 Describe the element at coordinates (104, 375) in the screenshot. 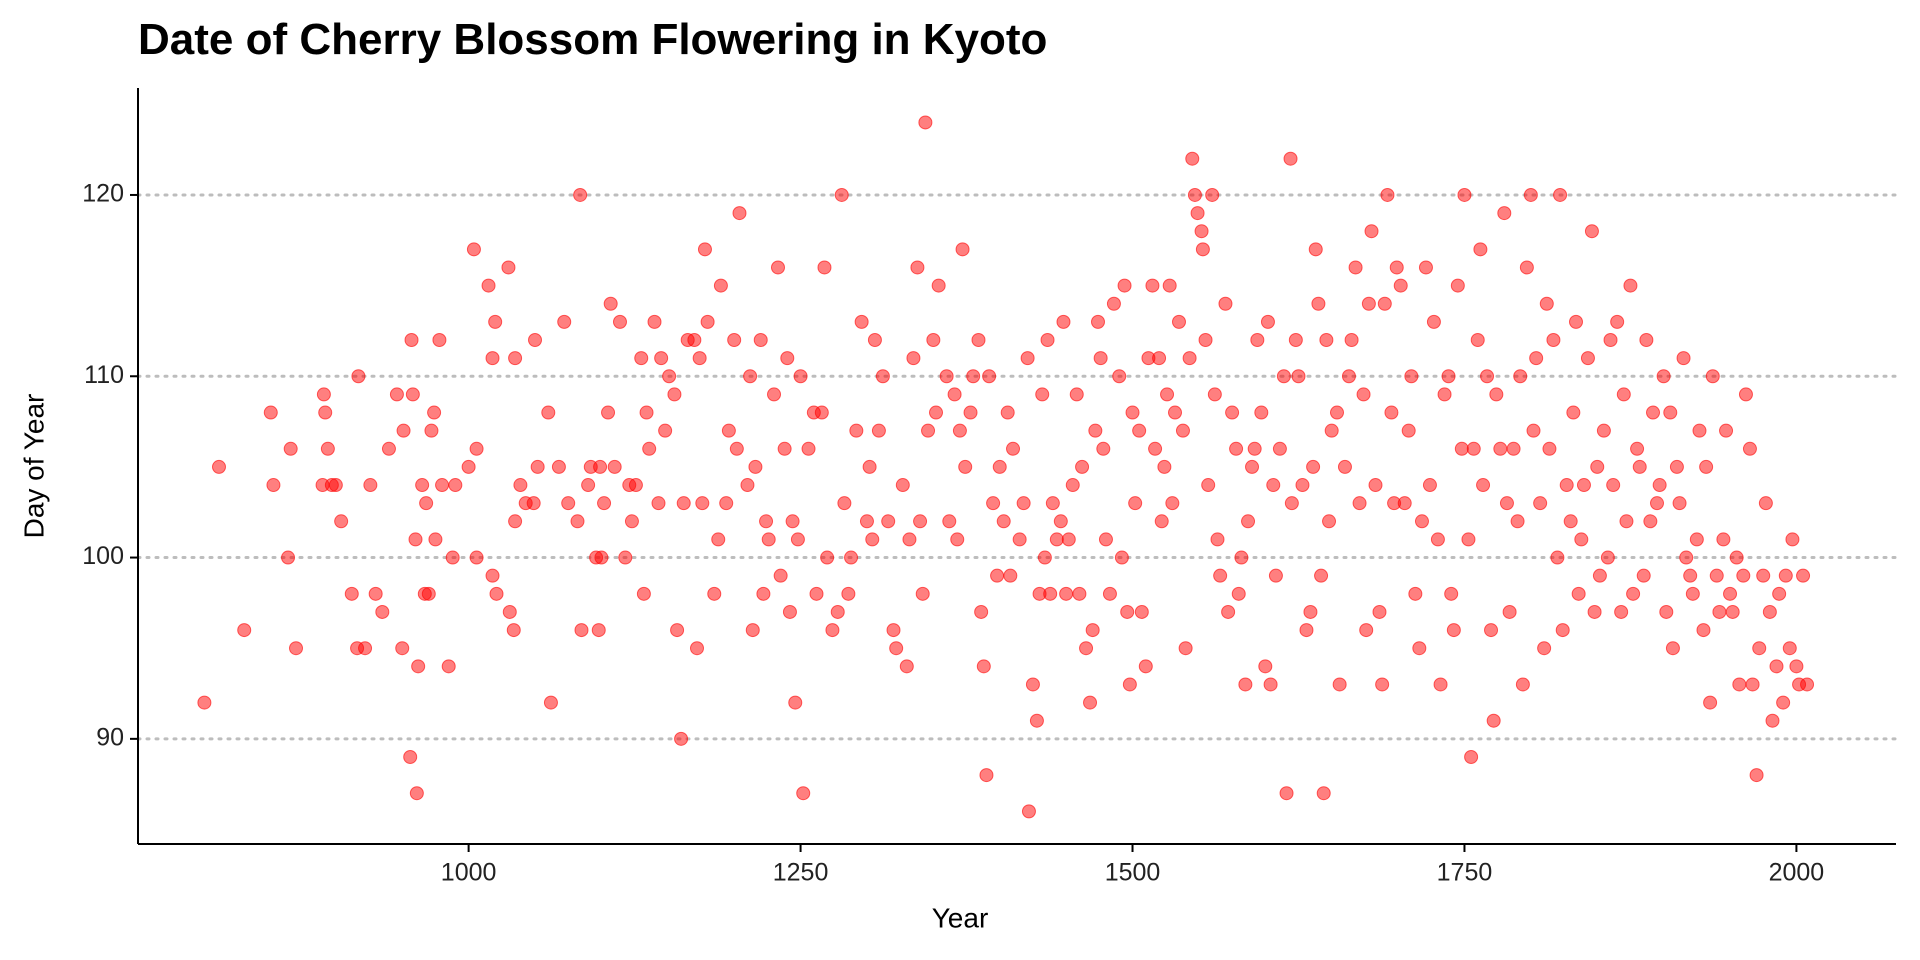

I see `y-tick-label: 110` at that location.